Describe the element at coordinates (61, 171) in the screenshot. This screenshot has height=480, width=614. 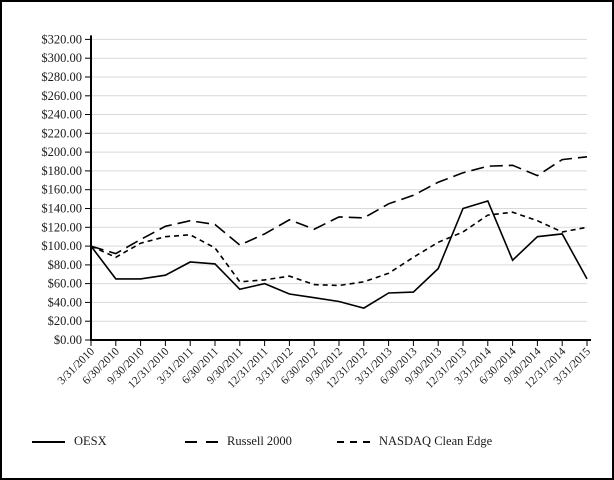
I see `y-tick-label: $180.00` at that location.